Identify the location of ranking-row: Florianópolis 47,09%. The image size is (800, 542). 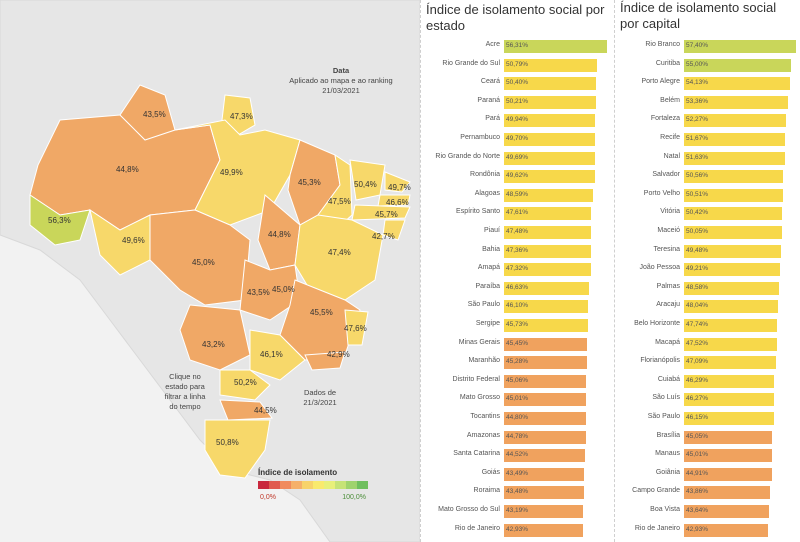
(708, 363).